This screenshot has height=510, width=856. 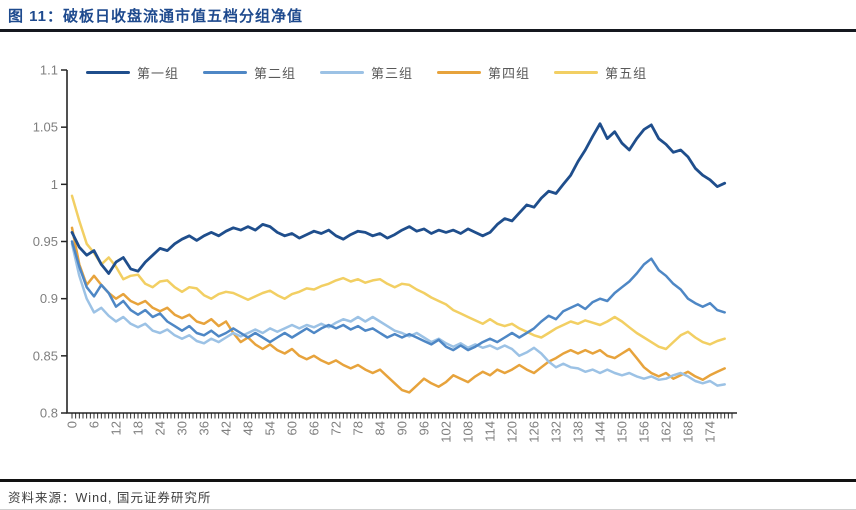 I want to click on legend-label: 第四组, so click(x=509, y=73).